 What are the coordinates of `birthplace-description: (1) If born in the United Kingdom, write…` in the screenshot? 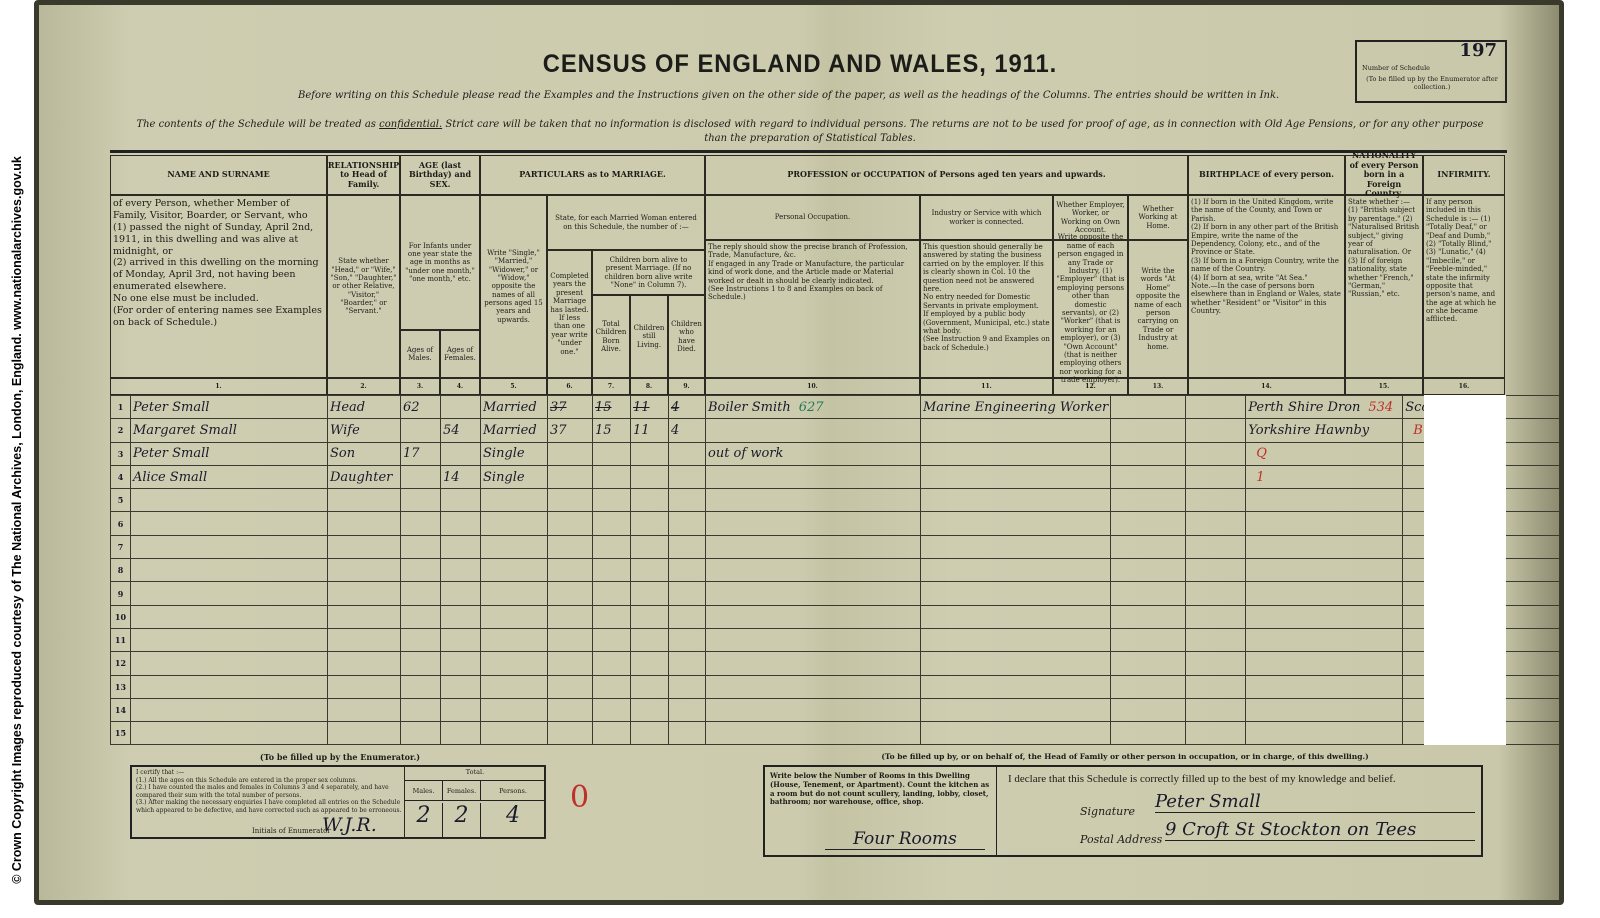 It's located at (1266, 286).